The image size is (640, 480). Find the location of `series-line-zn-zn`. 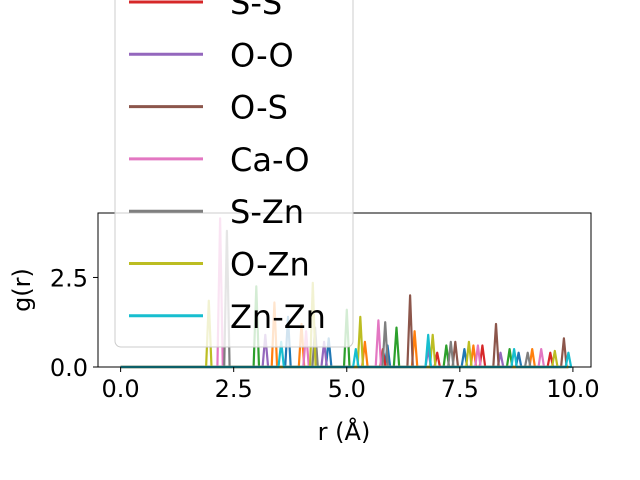

series-line-zn-zn is located at coordinates (346, 351).